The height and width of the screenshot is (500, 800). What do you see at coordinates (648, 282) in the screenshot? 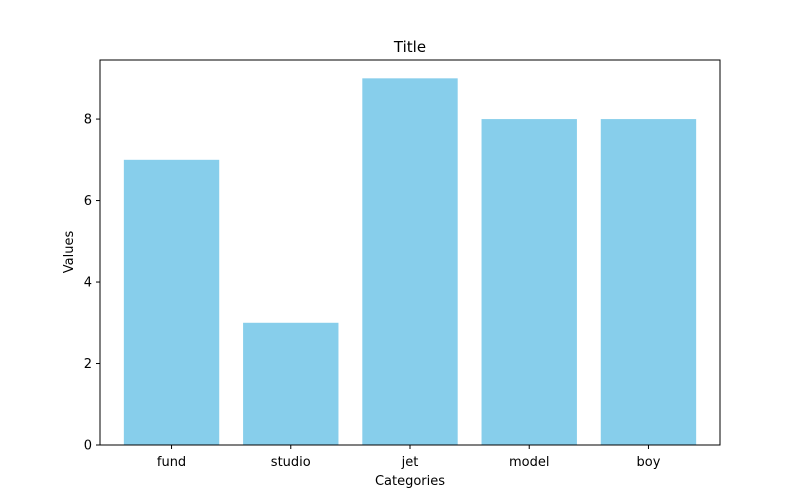
I see `bar-boy` at bounding box center [648, 282].